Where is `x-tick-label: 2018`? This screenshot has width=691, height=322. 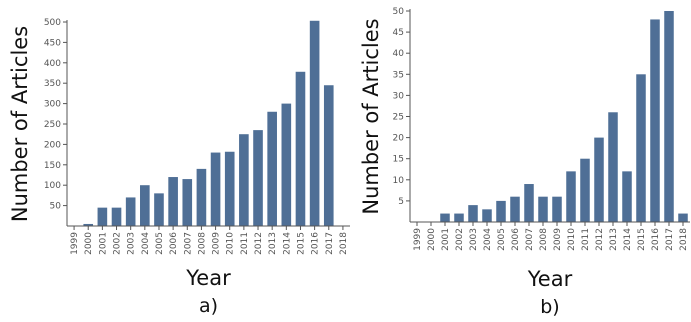
x-tick-label: 2018 is located at coordinates (344, 243).